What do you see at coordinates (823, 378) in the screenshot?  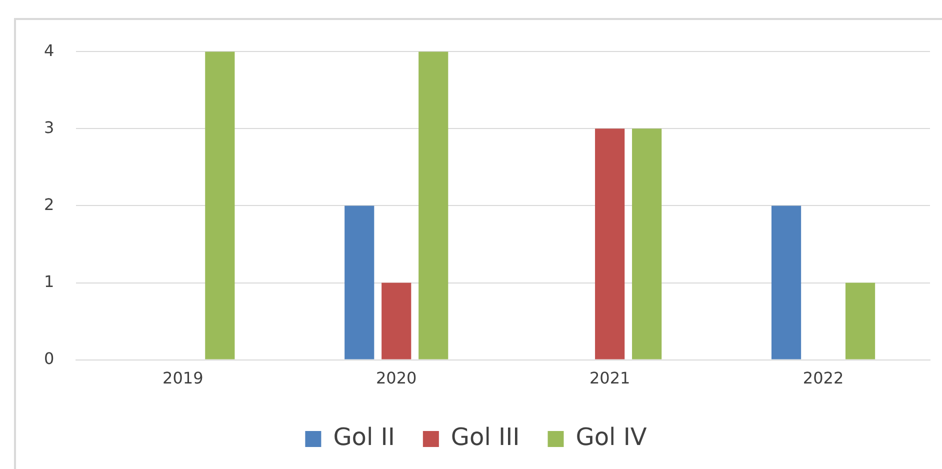 I see `x-tick-label: 2022` at bounding box center [823, 378].